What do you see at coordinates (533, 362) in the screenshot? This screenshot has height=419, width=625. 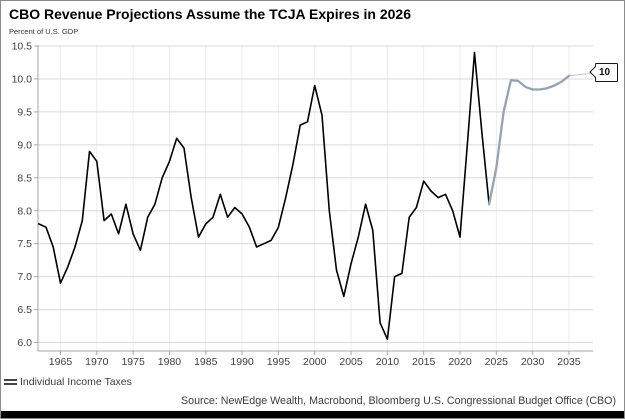 I see `svg-text: 2030` at bounding box center [533, 362].